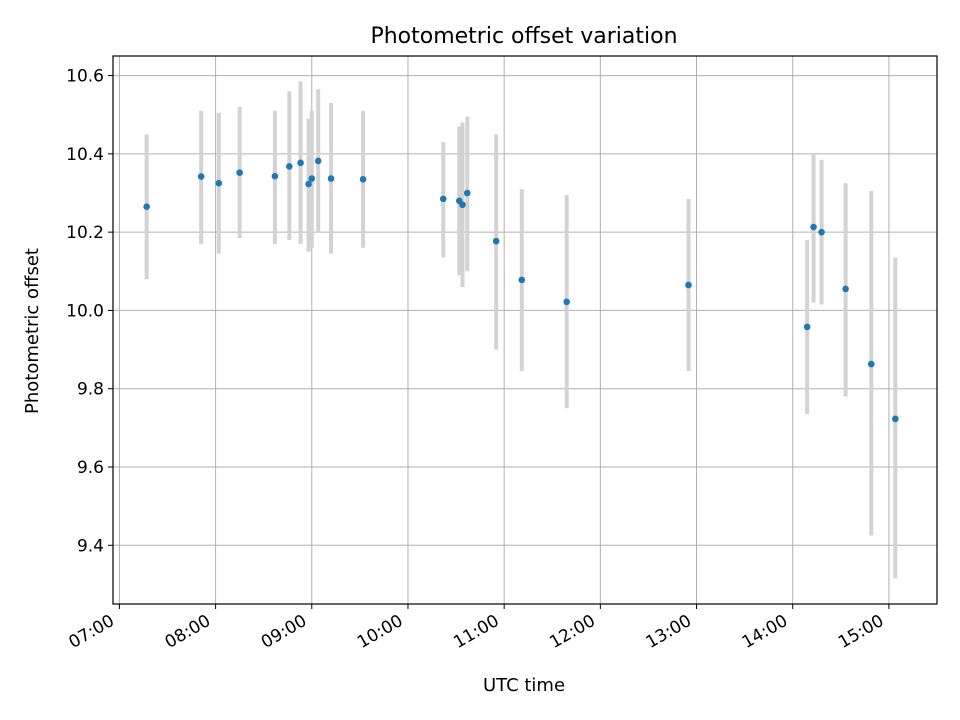 The image size is (960, 720). What do you see at coordinates (85, 155) in the screenshot?
I see `y-tick-label: 10.4` at bounding box center [85, 155].